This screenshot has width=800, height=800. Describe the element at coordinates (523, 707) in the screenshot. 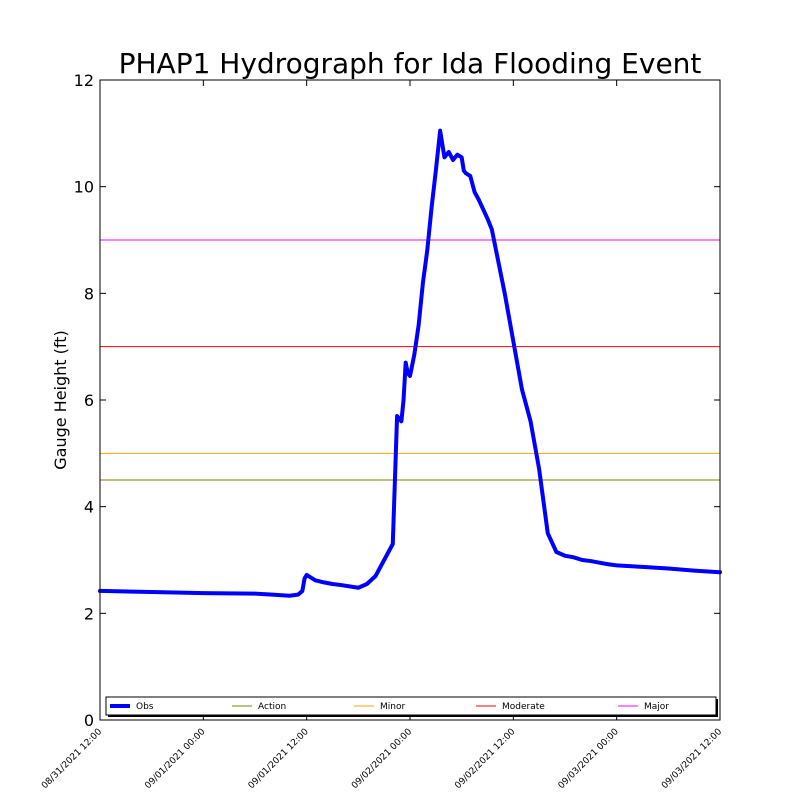

I see `legend-label-moderate: Moderate` at that location.